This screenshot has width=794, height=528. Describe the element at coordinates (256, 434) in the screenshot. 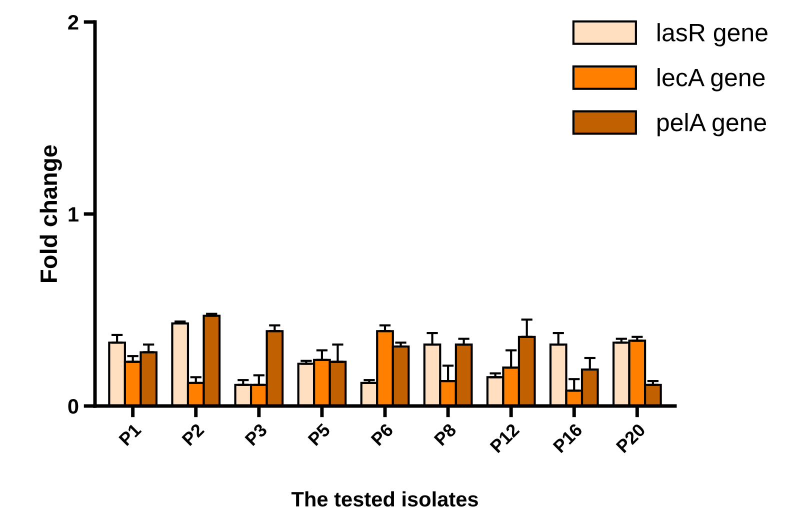

I see `x-tick-label: P3` at that location.